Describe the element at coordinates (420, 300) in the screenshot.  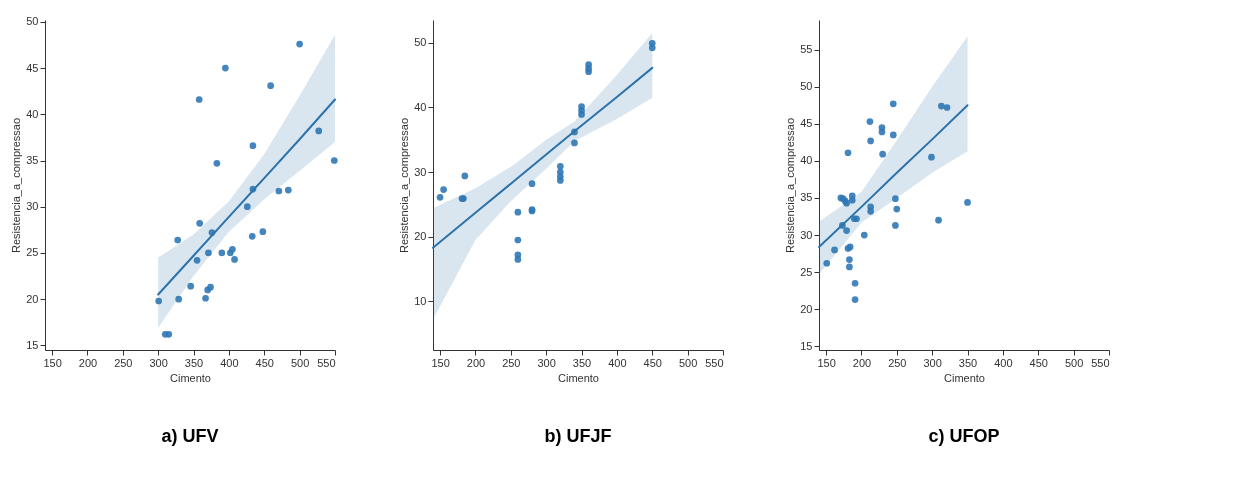
I see `y-tick-label: 10` at that location.